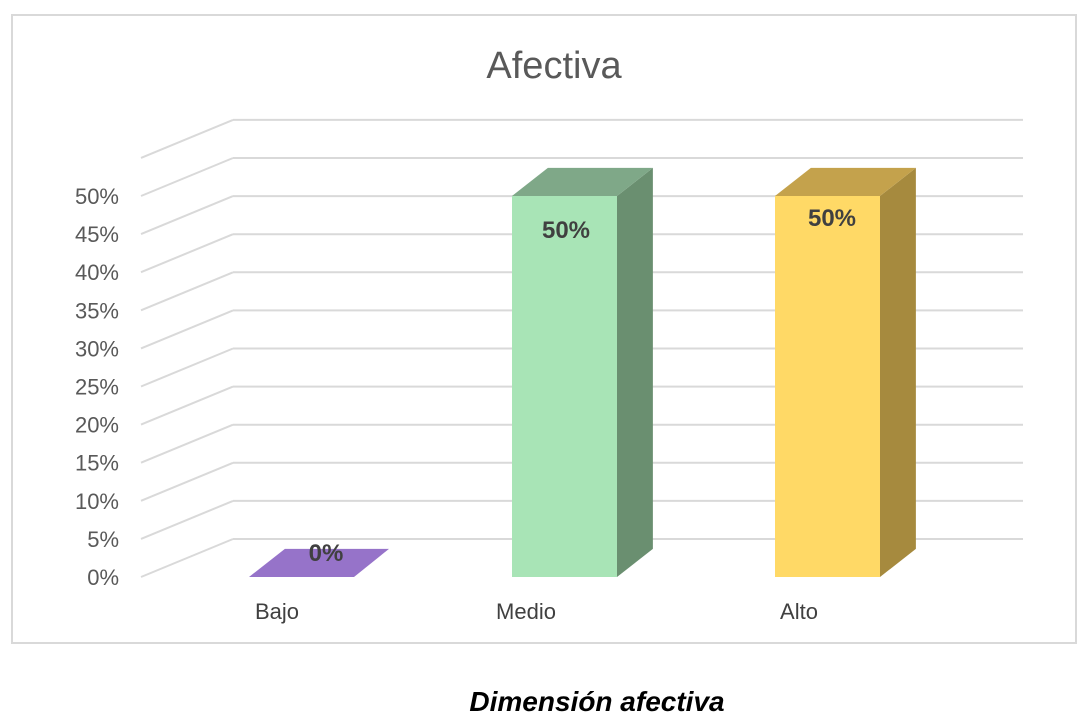  What do you see at coordinates (799, 611) in the screenshot?
I see `x-category-label: Alto` at bounding box center [799, 611].